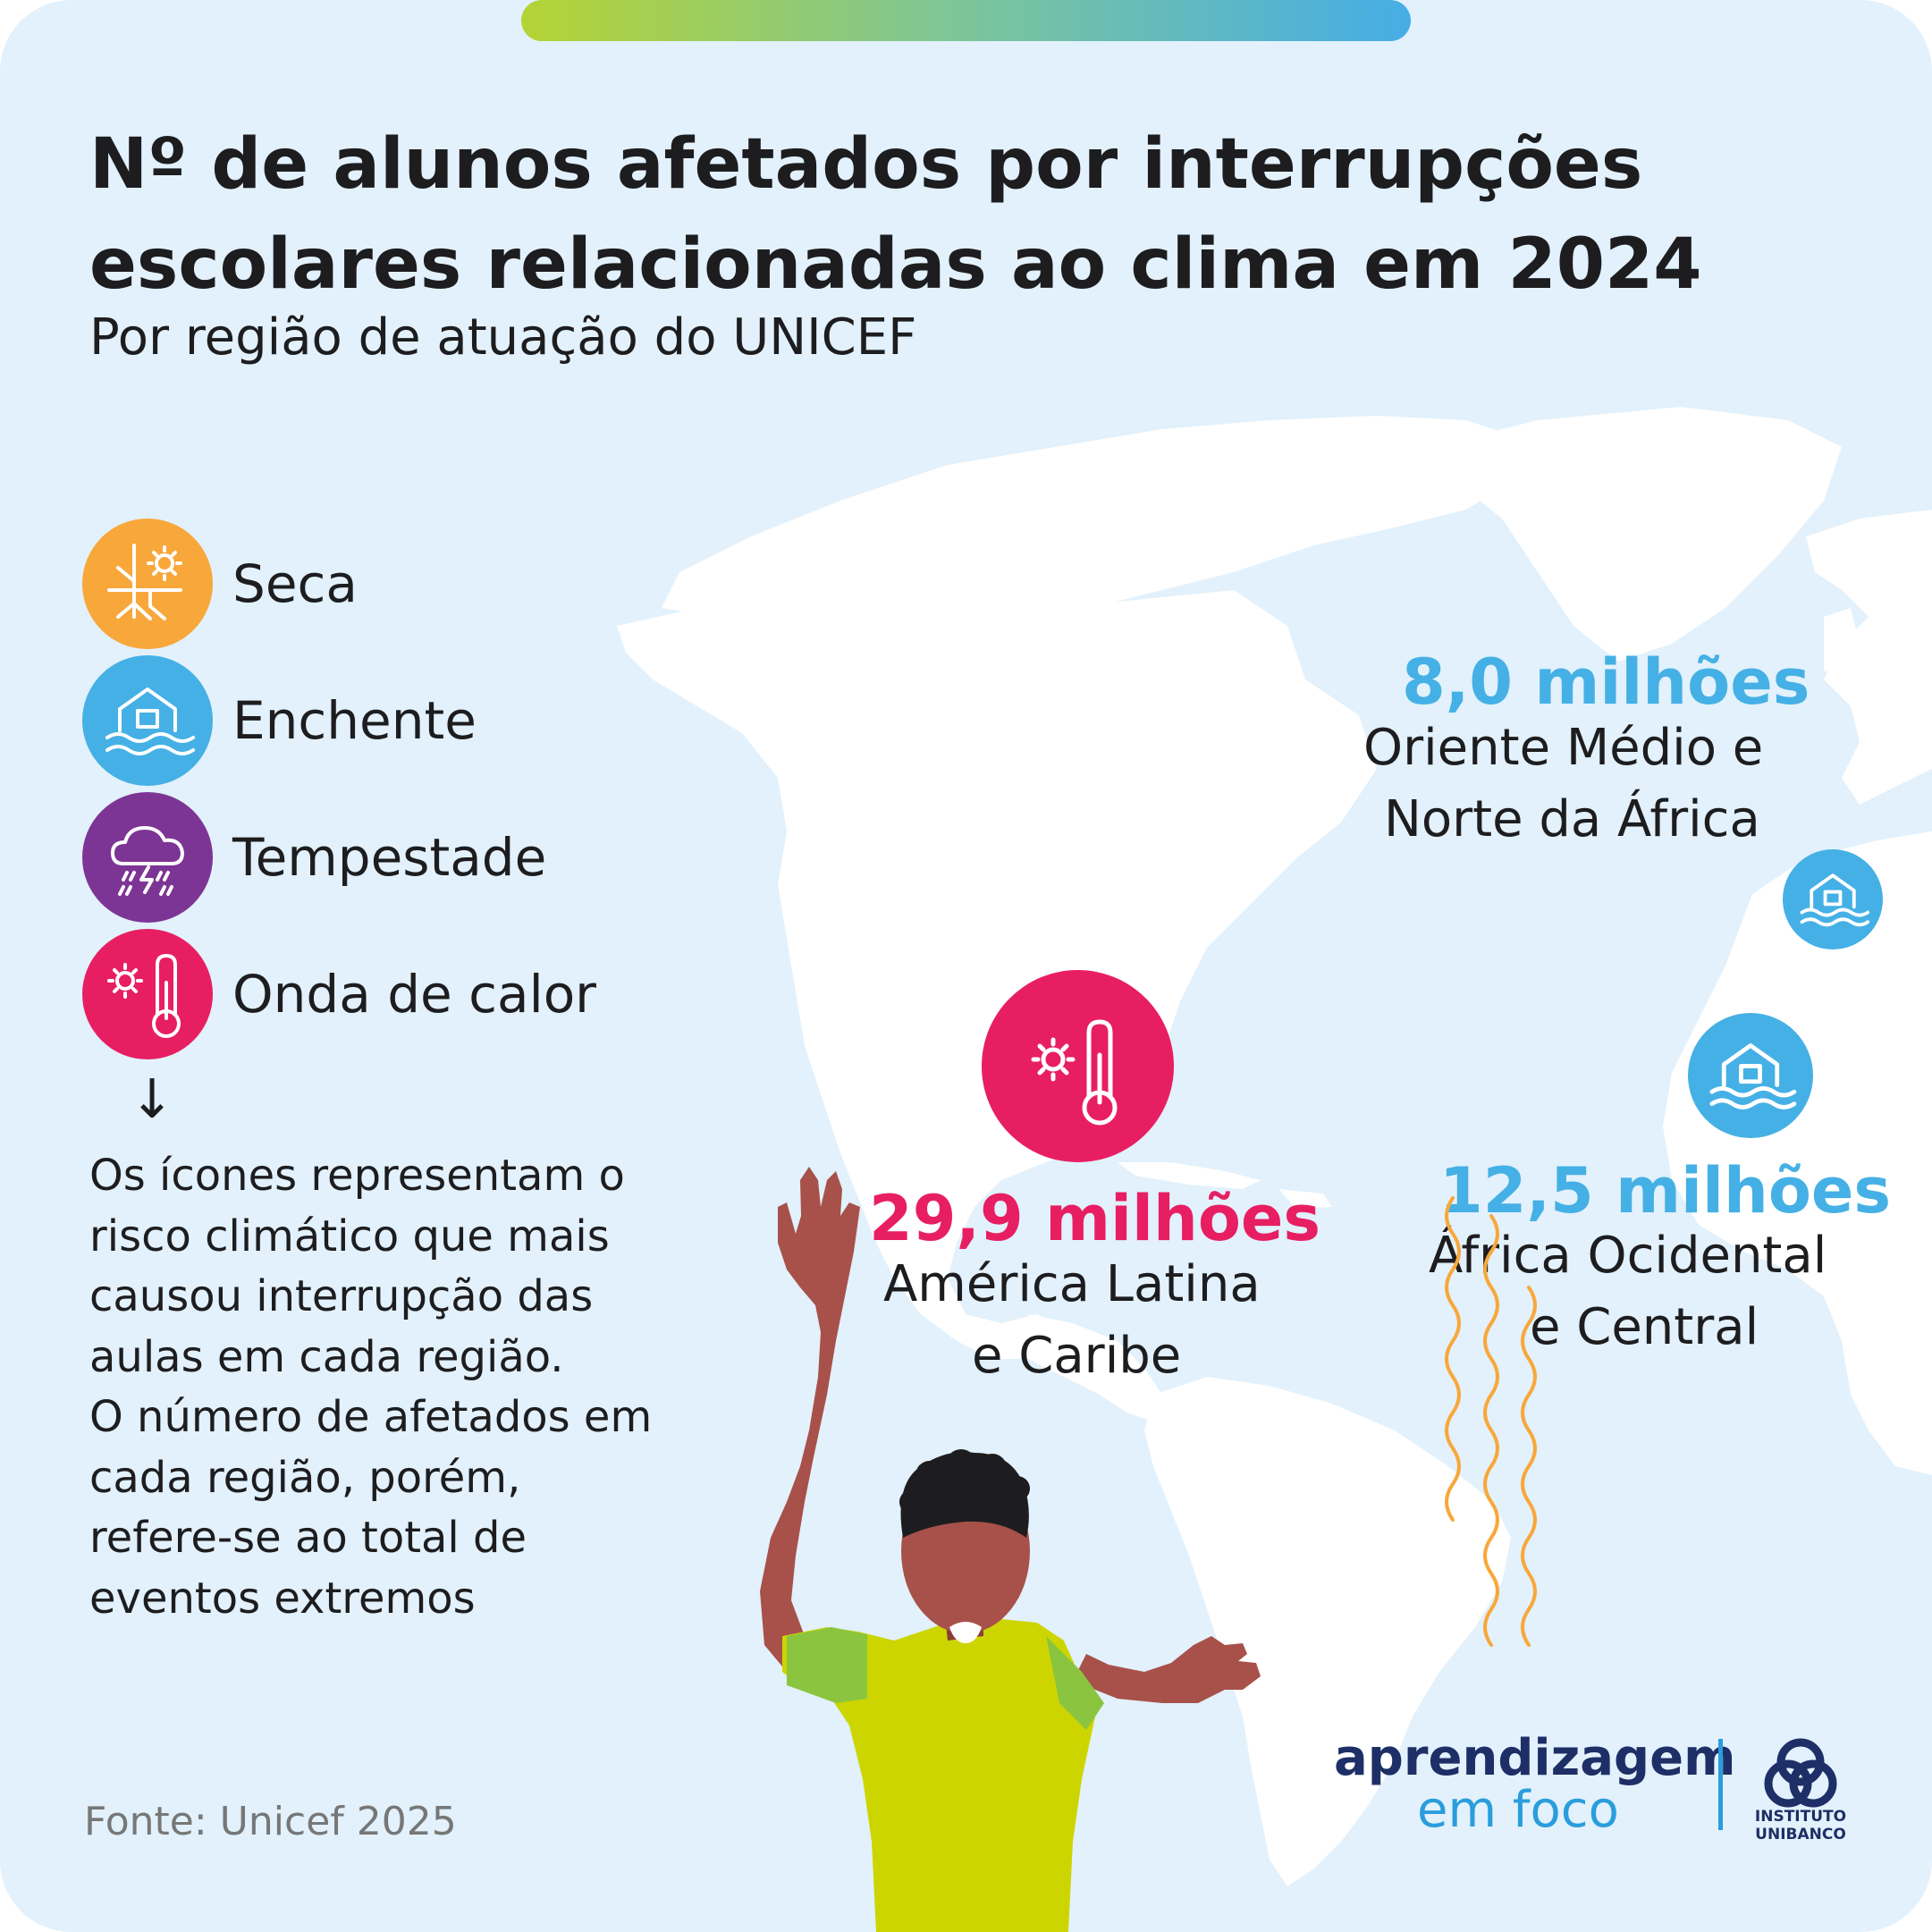 The height and width of the screenshot is (1932, 1932). I want to click on note-line: risco climático que mais, so click(349, 1236).